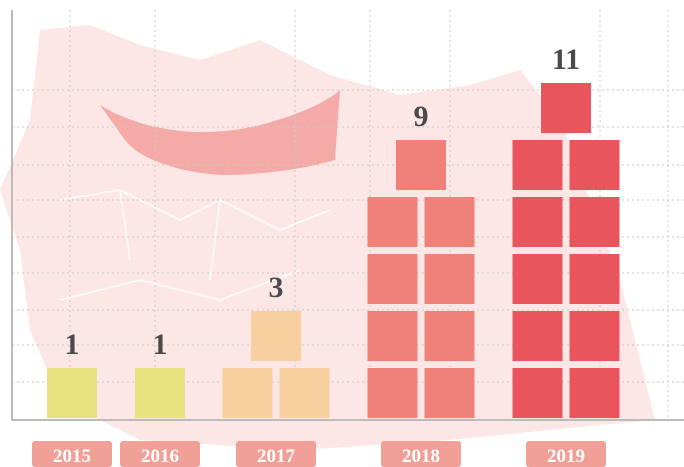  I want to click on value-label: 3, so click(276, 287).